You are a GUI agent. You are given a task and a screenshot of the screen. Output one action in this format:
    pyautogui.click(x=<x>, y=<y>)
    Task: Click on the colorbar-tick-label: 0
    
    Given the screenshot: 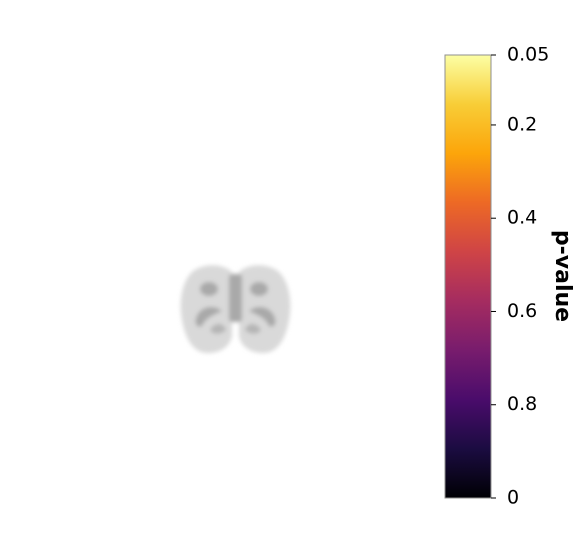 What is the action you would take?
    pyautogui.click(x=513, y=498)
    